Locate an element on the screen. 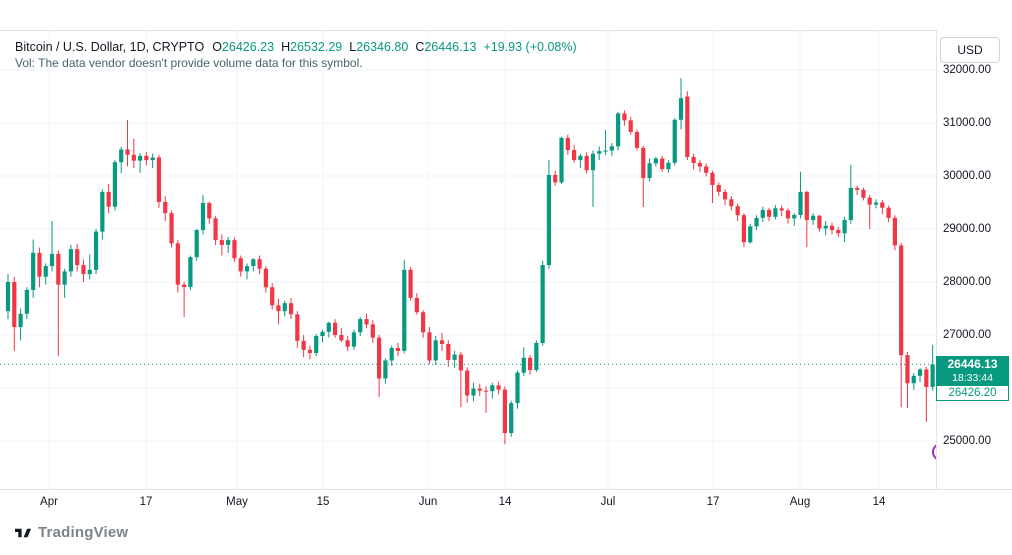  open-value: 26426.23 is located at coordinates (248, 47).